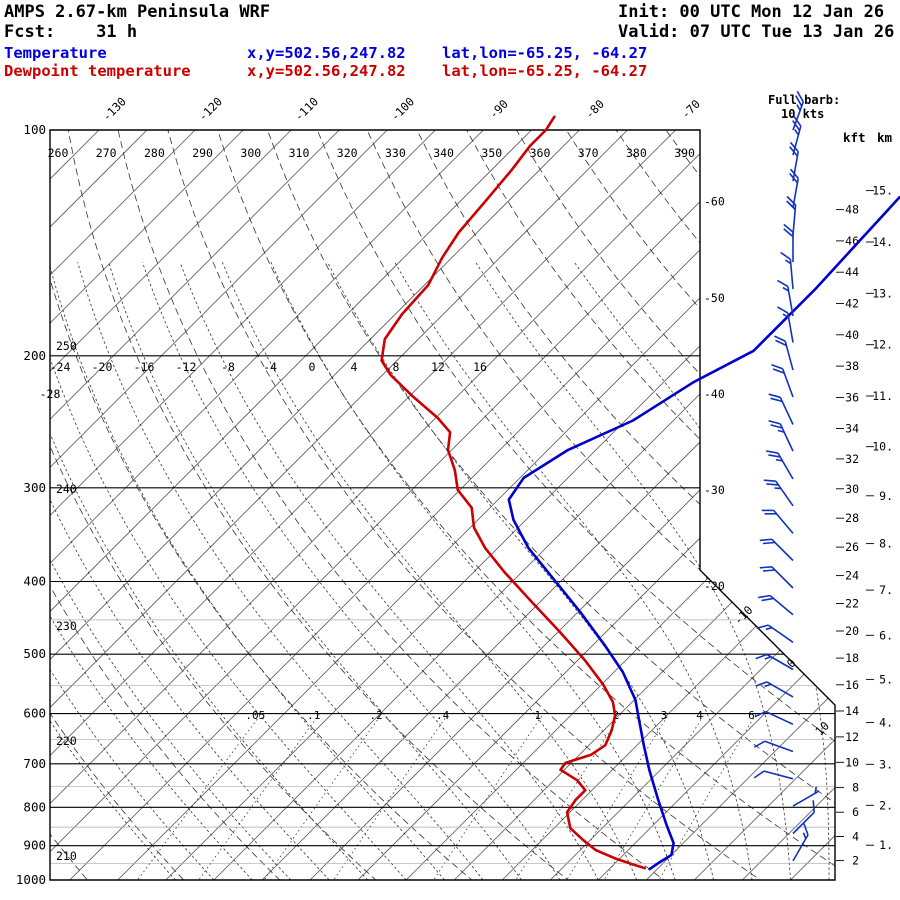 The height and width of the screenshot is (900, 900). Describe the element at coordinates (886, 635) in the screenshot. I see `km-tick-label: 6.` at that location.